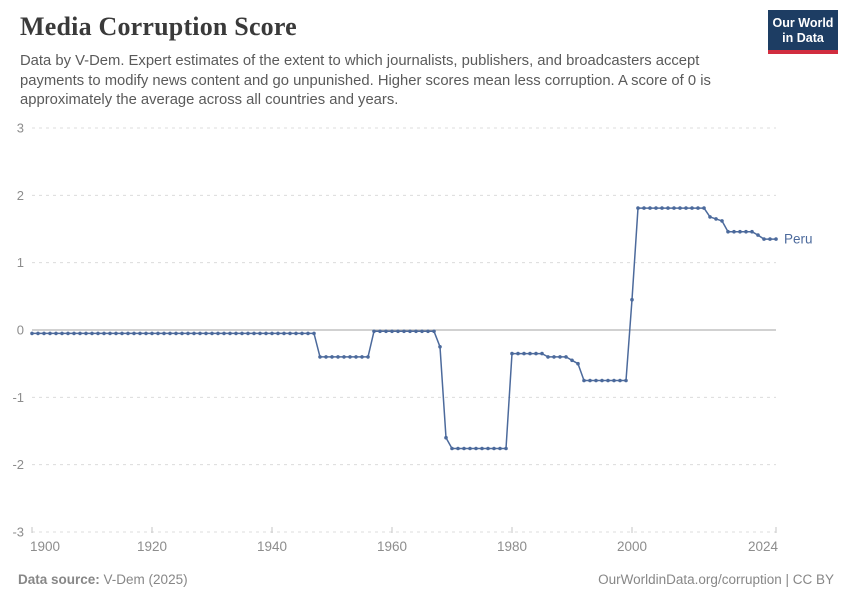 This screenshot has width=850, height=600. Describe the element at coordinates (763, 546) in the screenshot. I see `x-tick-label: 2024` at that location.